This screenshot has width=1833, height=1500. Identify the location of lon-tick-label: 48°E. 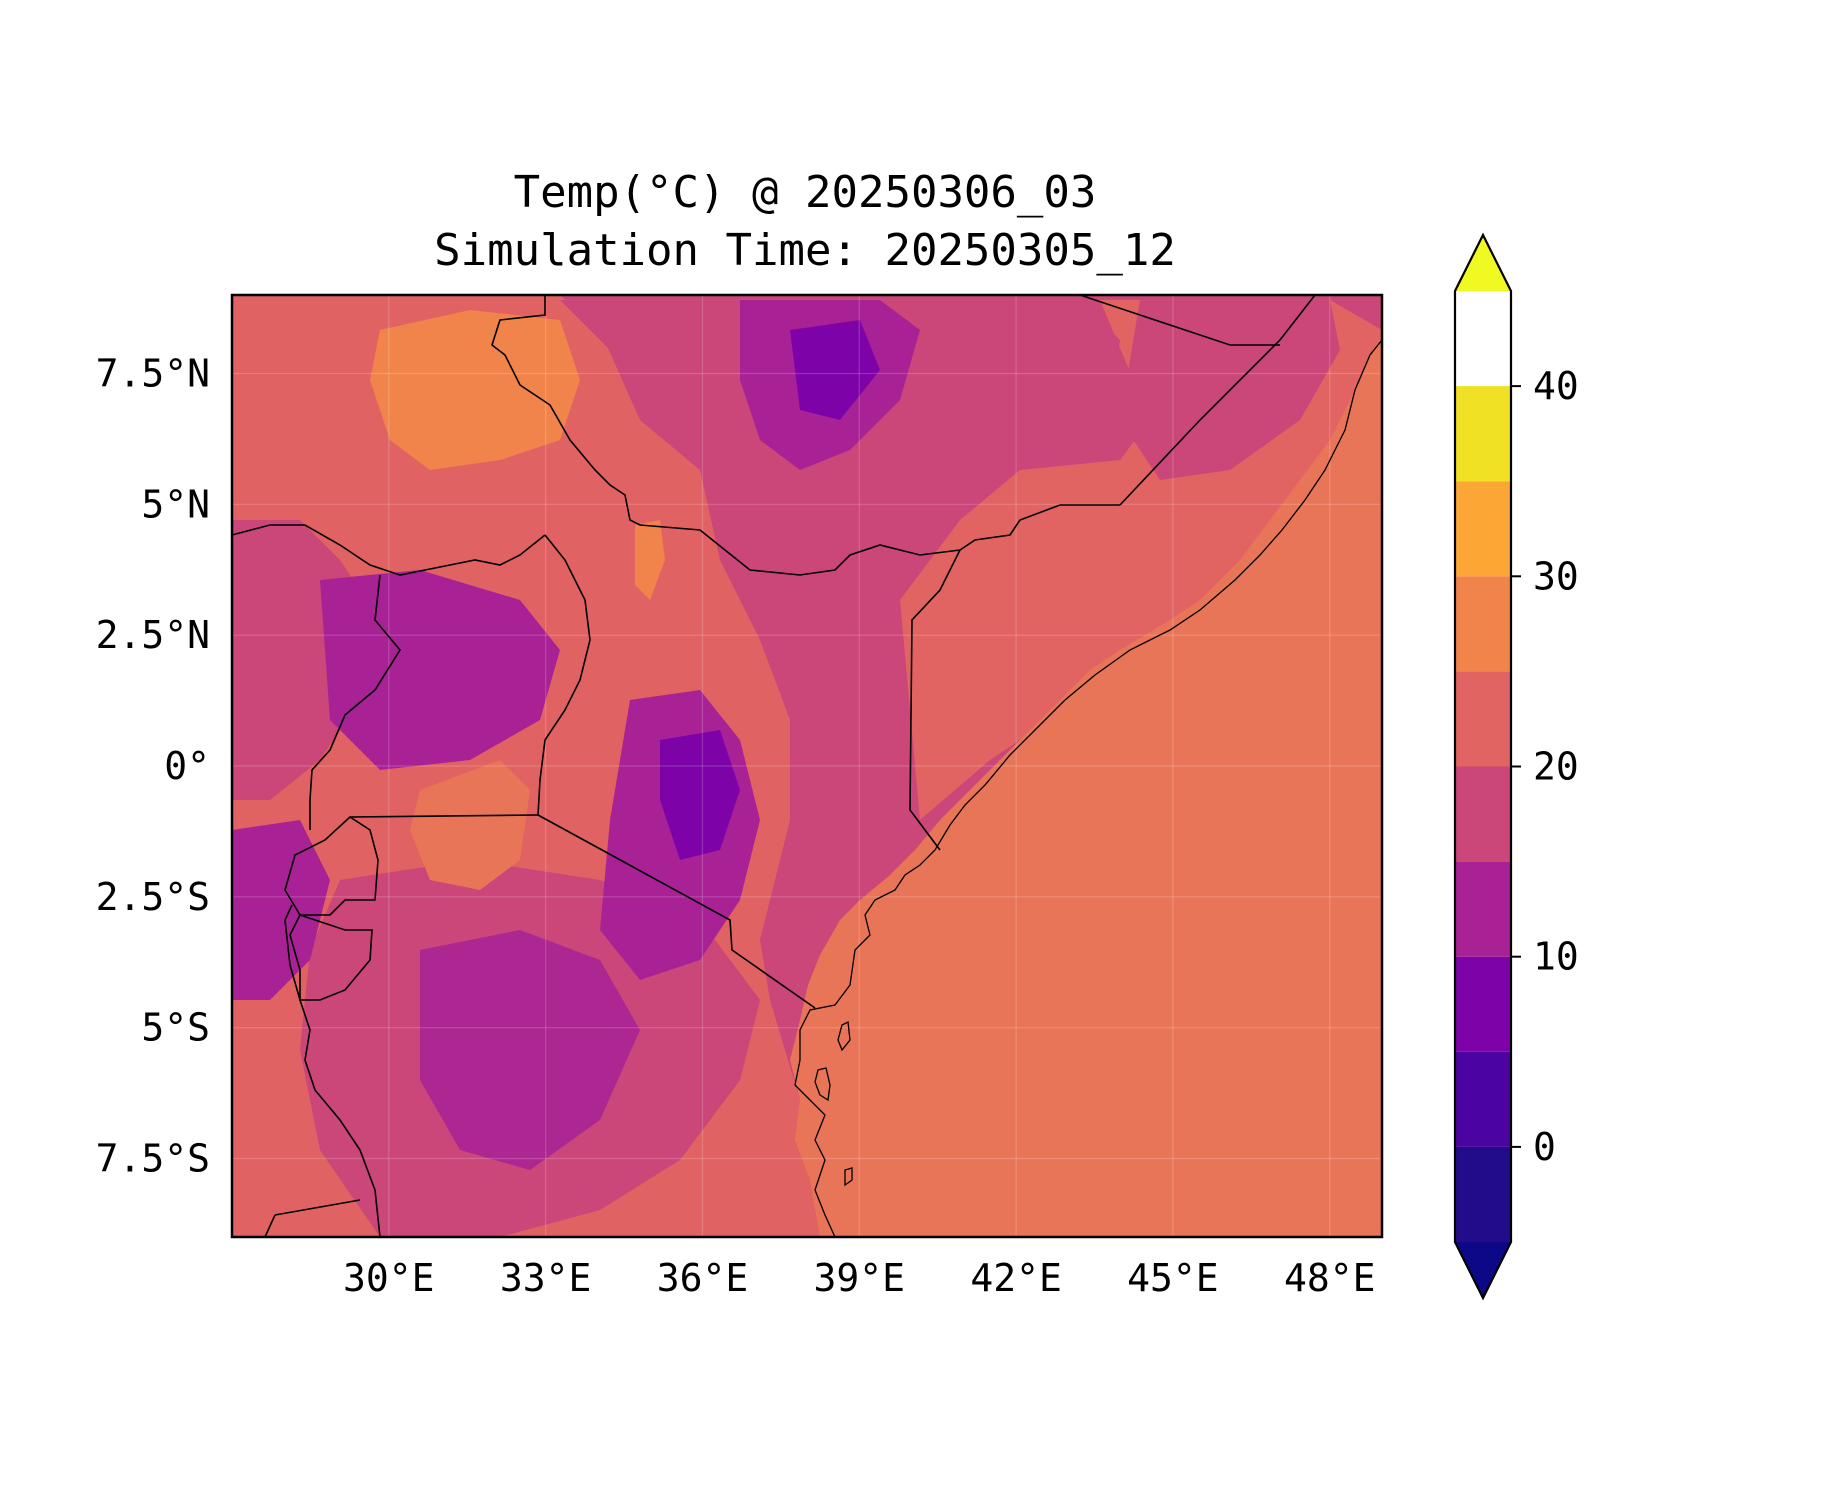
(1330, 1278).